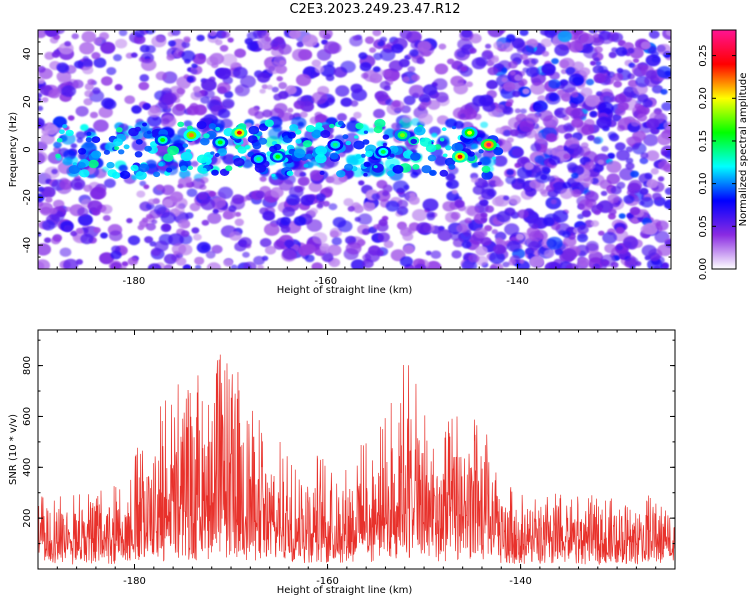 This screenshot has width=750, height=600. What do you see at coordinates (239, 132) in the screenshot?
I see `heatmap-hotspot` at bounding box center [239, 132].